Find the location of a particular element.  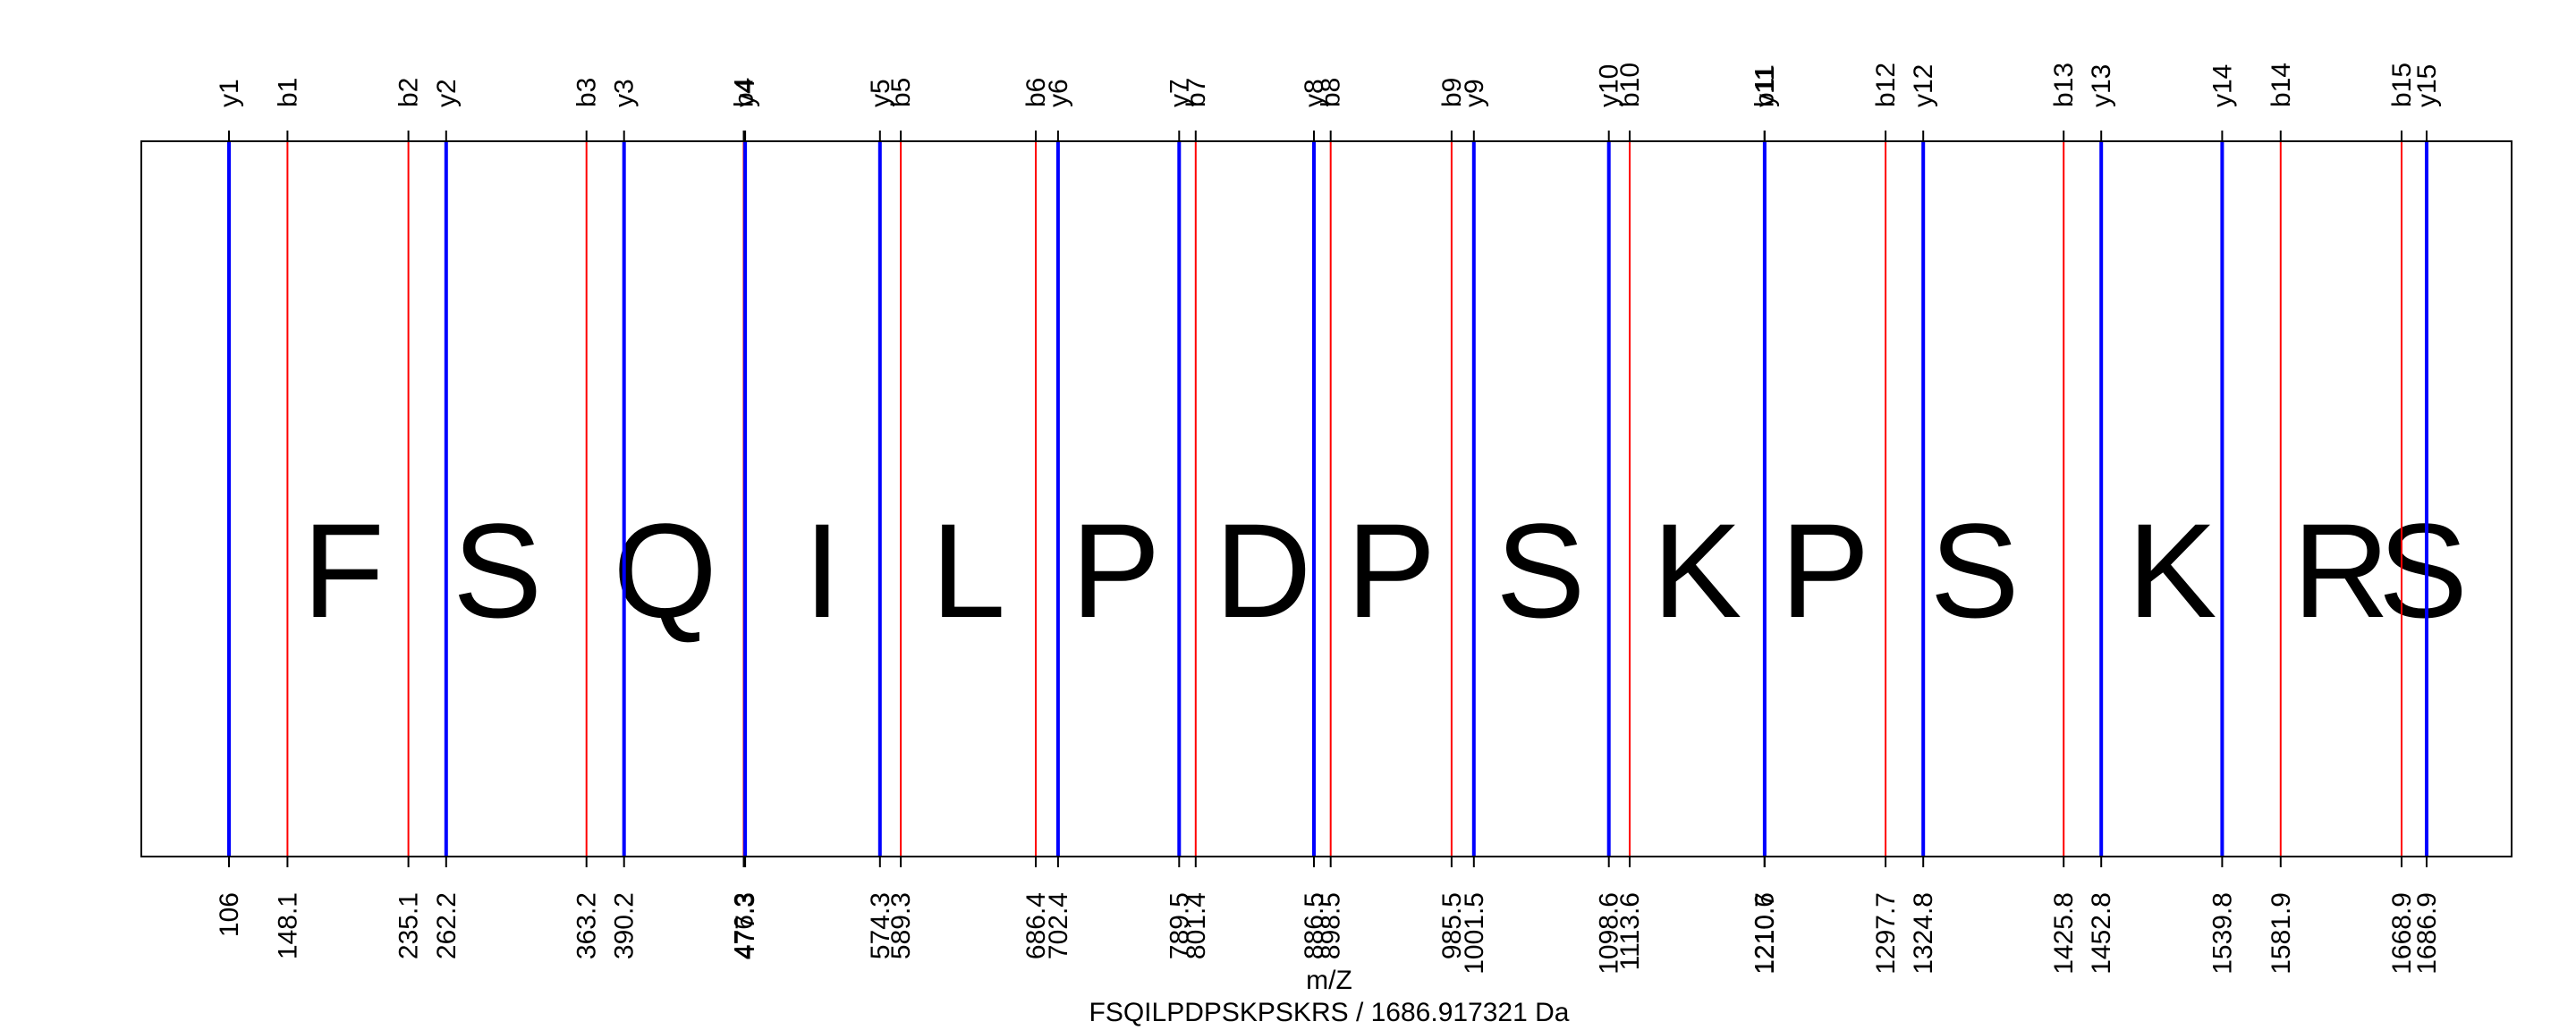

ion-label-b7: b7 is located at coordinates (1196, 92).